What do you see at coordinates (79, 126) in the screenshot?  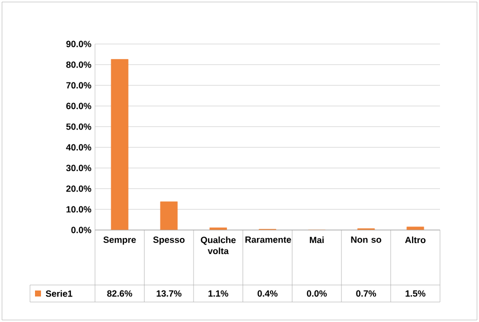 I see `y-tick-label: 50.0%` at bounding box center [79, 126].